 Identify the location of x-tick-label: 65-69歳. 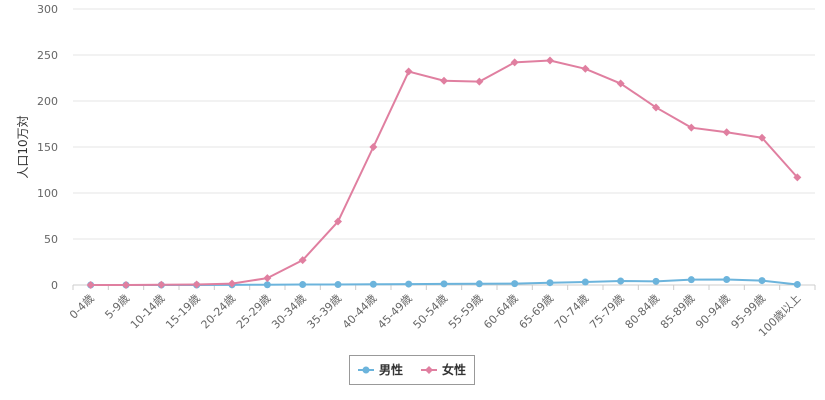
(537, 312).